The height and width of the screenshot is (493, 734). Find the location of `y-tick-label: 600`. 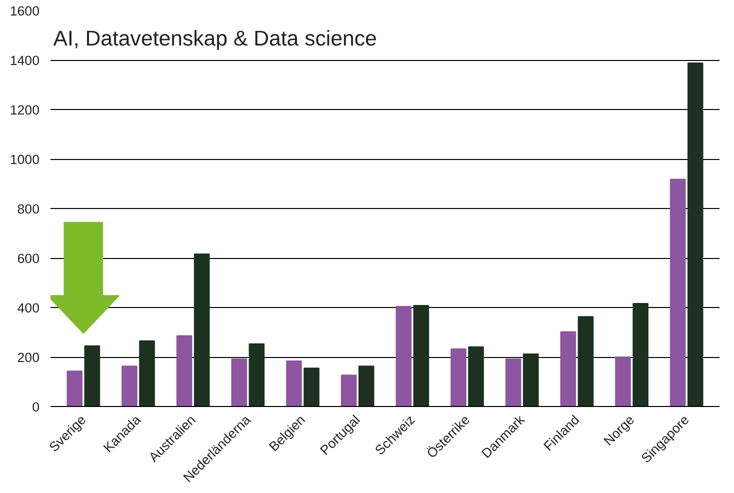

y-tick-label: 600 is located at coordinates (28, 258).